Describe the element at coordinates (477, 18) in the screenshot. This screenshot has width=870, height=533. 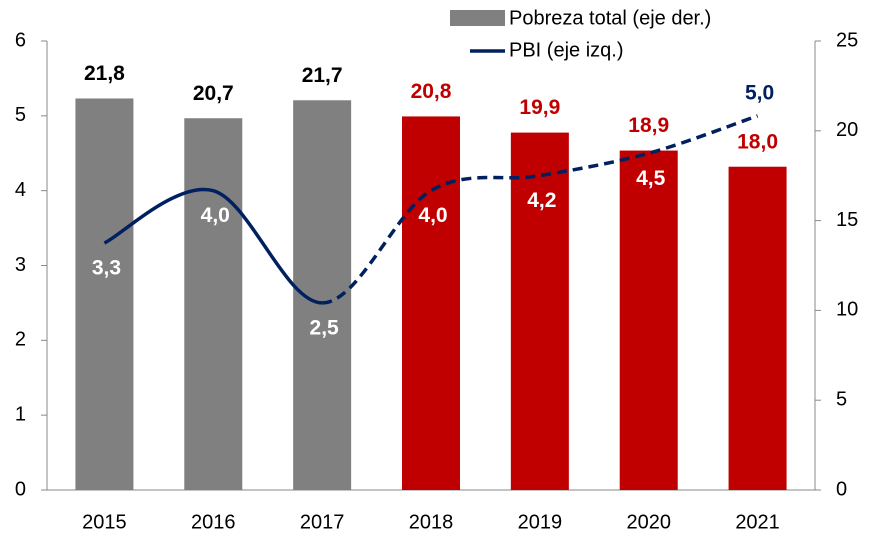
I see `legend-swatch` at that location.